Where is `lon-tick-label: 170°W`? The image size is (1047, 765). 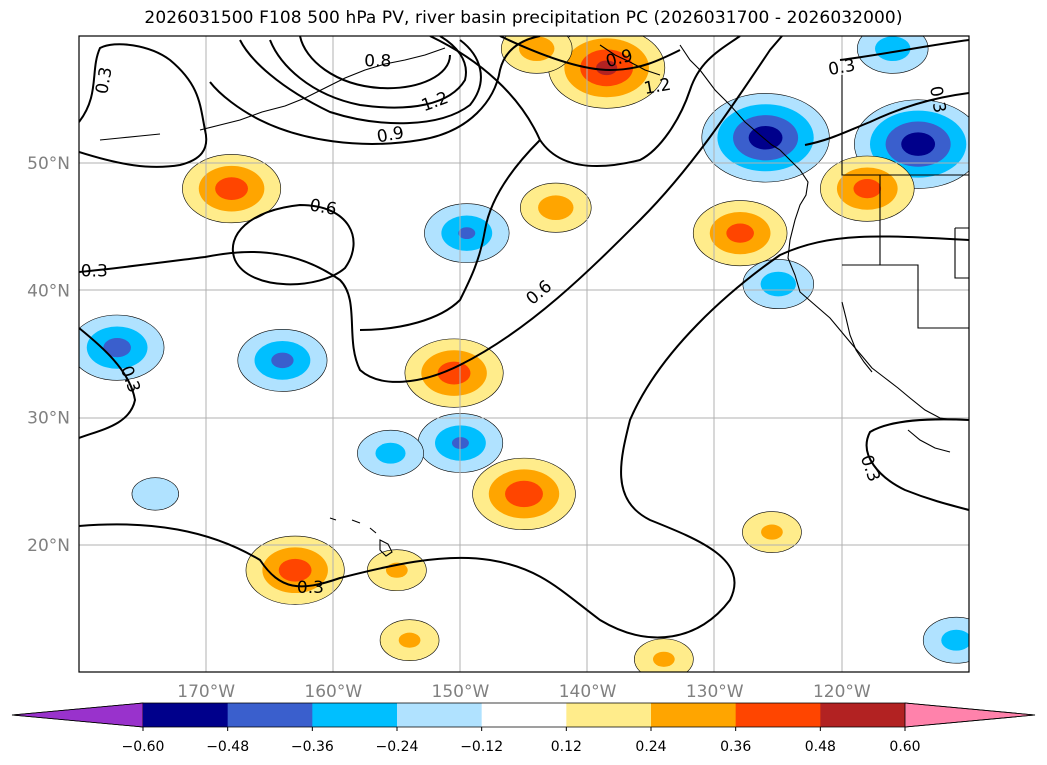 lon-tick-label: 170°W is located at coordinates (206, 692).